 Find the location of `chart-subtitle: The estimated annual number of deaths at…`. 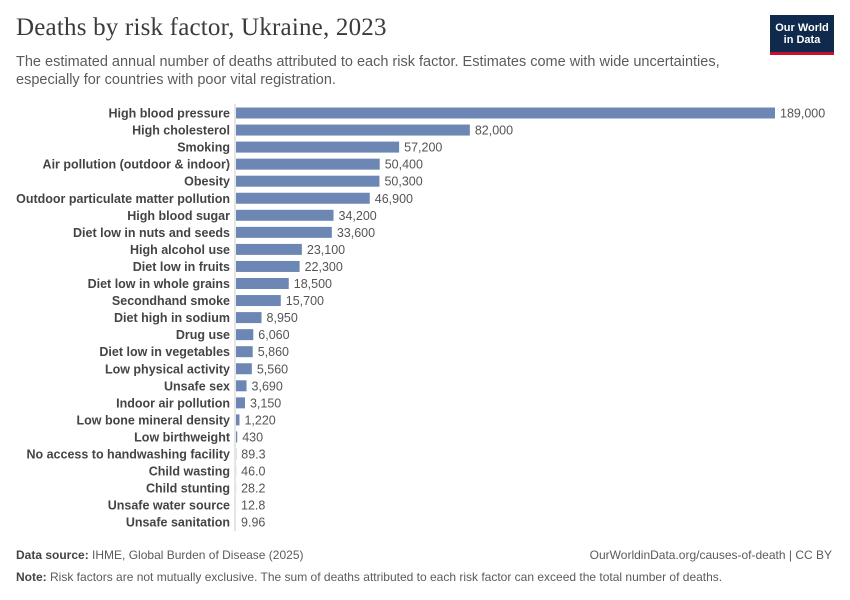

chart-subtitle: The estimated annual number of deaths at… is located at coordinates (368, 71).